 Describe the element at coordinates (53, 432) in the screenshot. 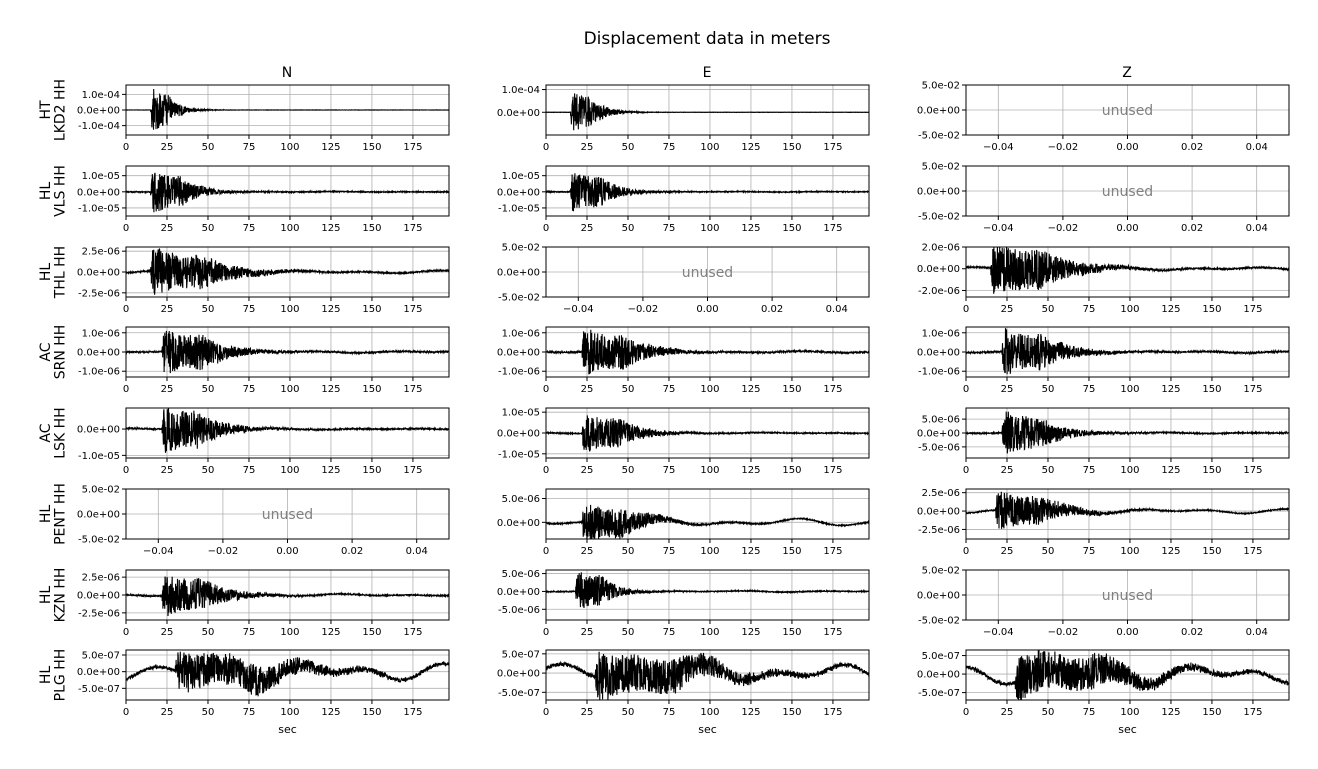

I see `row-label-4: ACLSK HH` at that location.